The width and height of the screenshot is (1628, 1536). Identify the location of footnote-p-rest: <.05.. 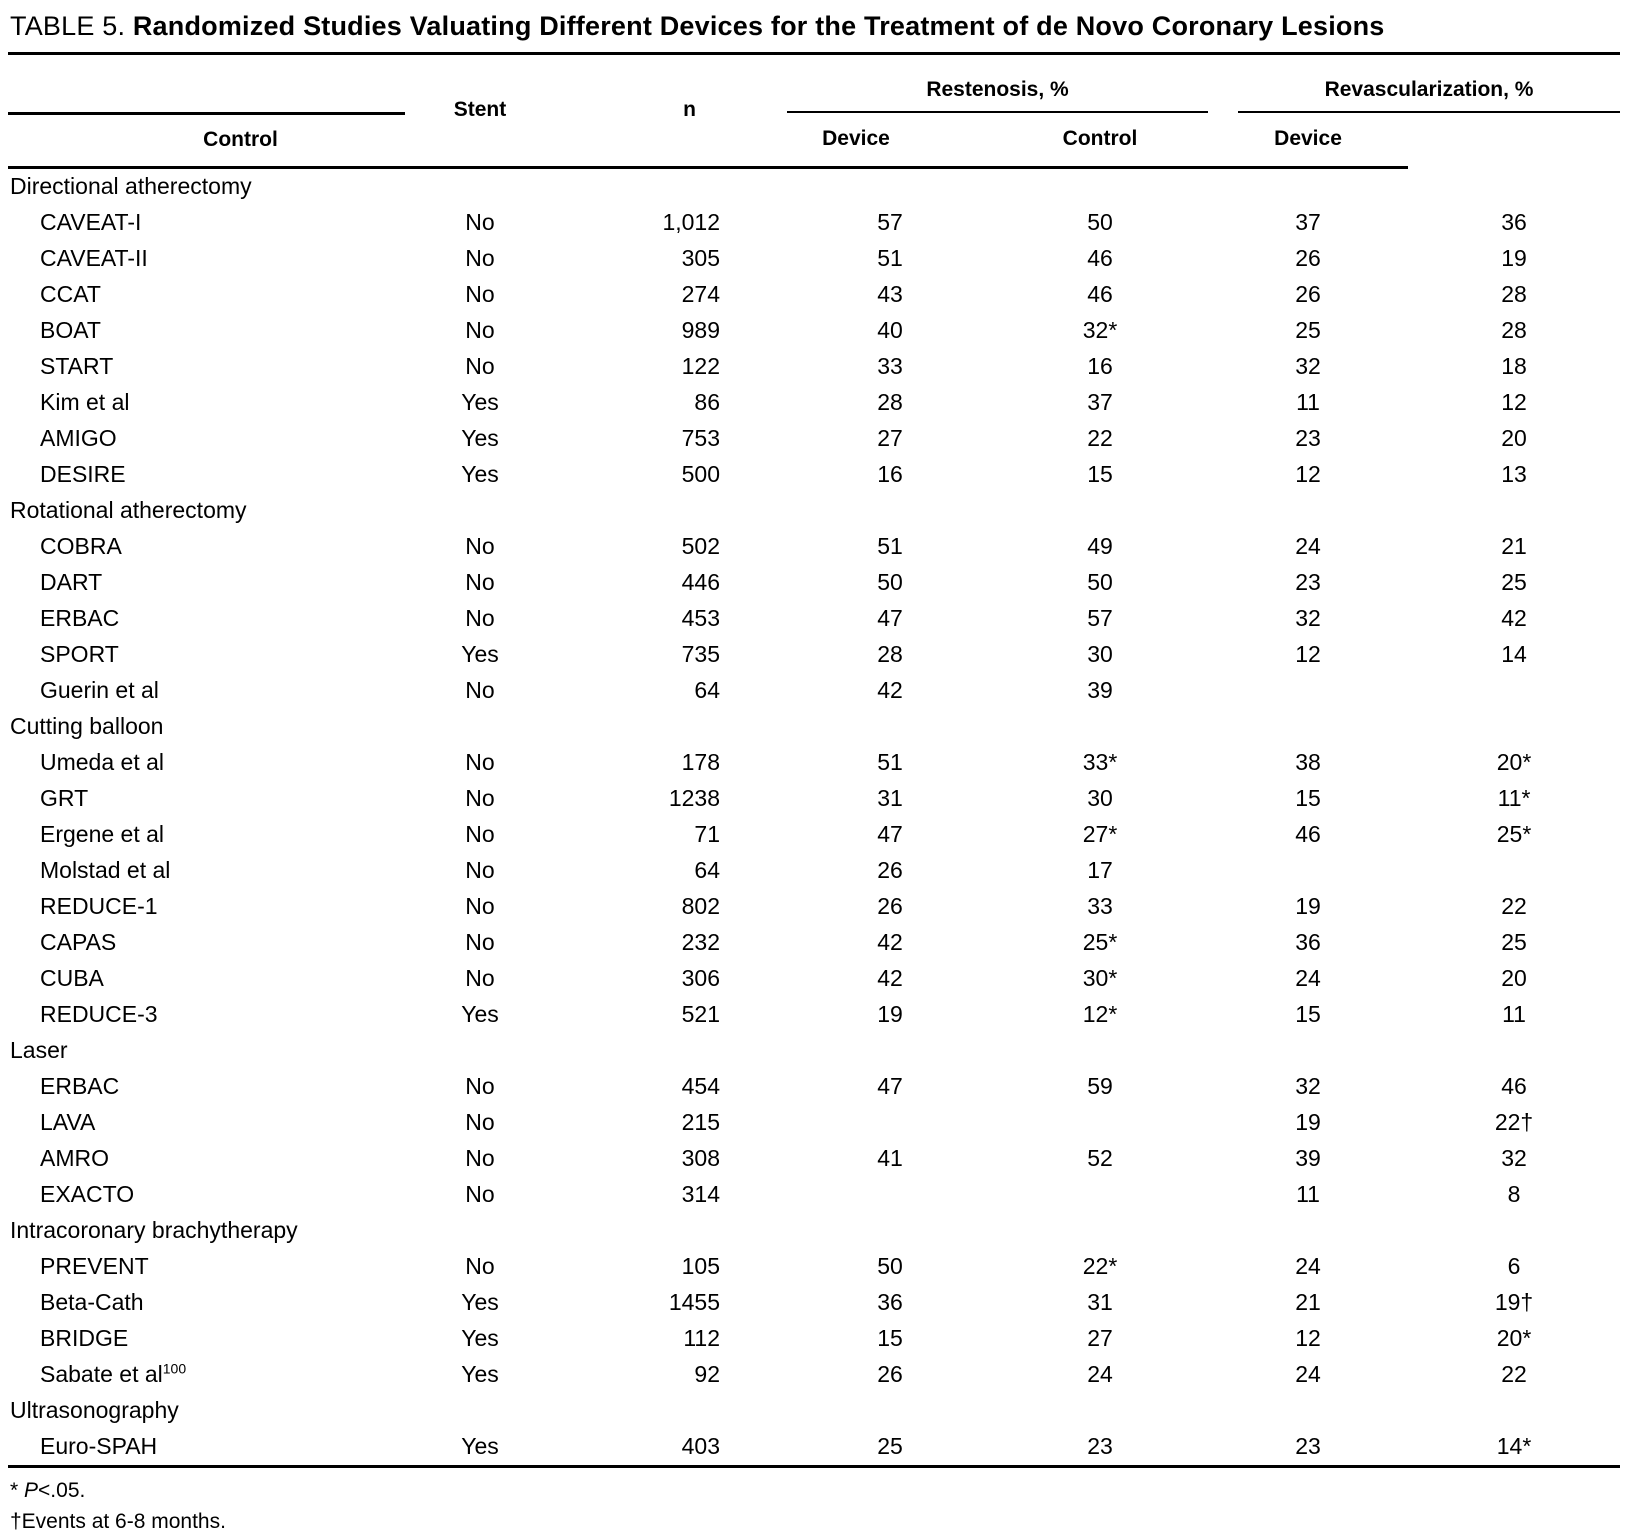
(62, 1490).